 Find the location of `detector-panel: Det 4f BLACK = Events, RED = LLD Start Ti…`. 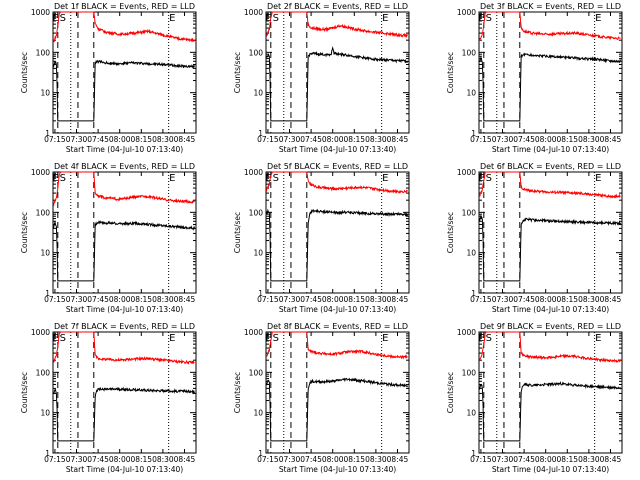

detector-panel: Det 4f BLACK = Events, RED = LLD Start Ti… is located at coordinates (108, 238).